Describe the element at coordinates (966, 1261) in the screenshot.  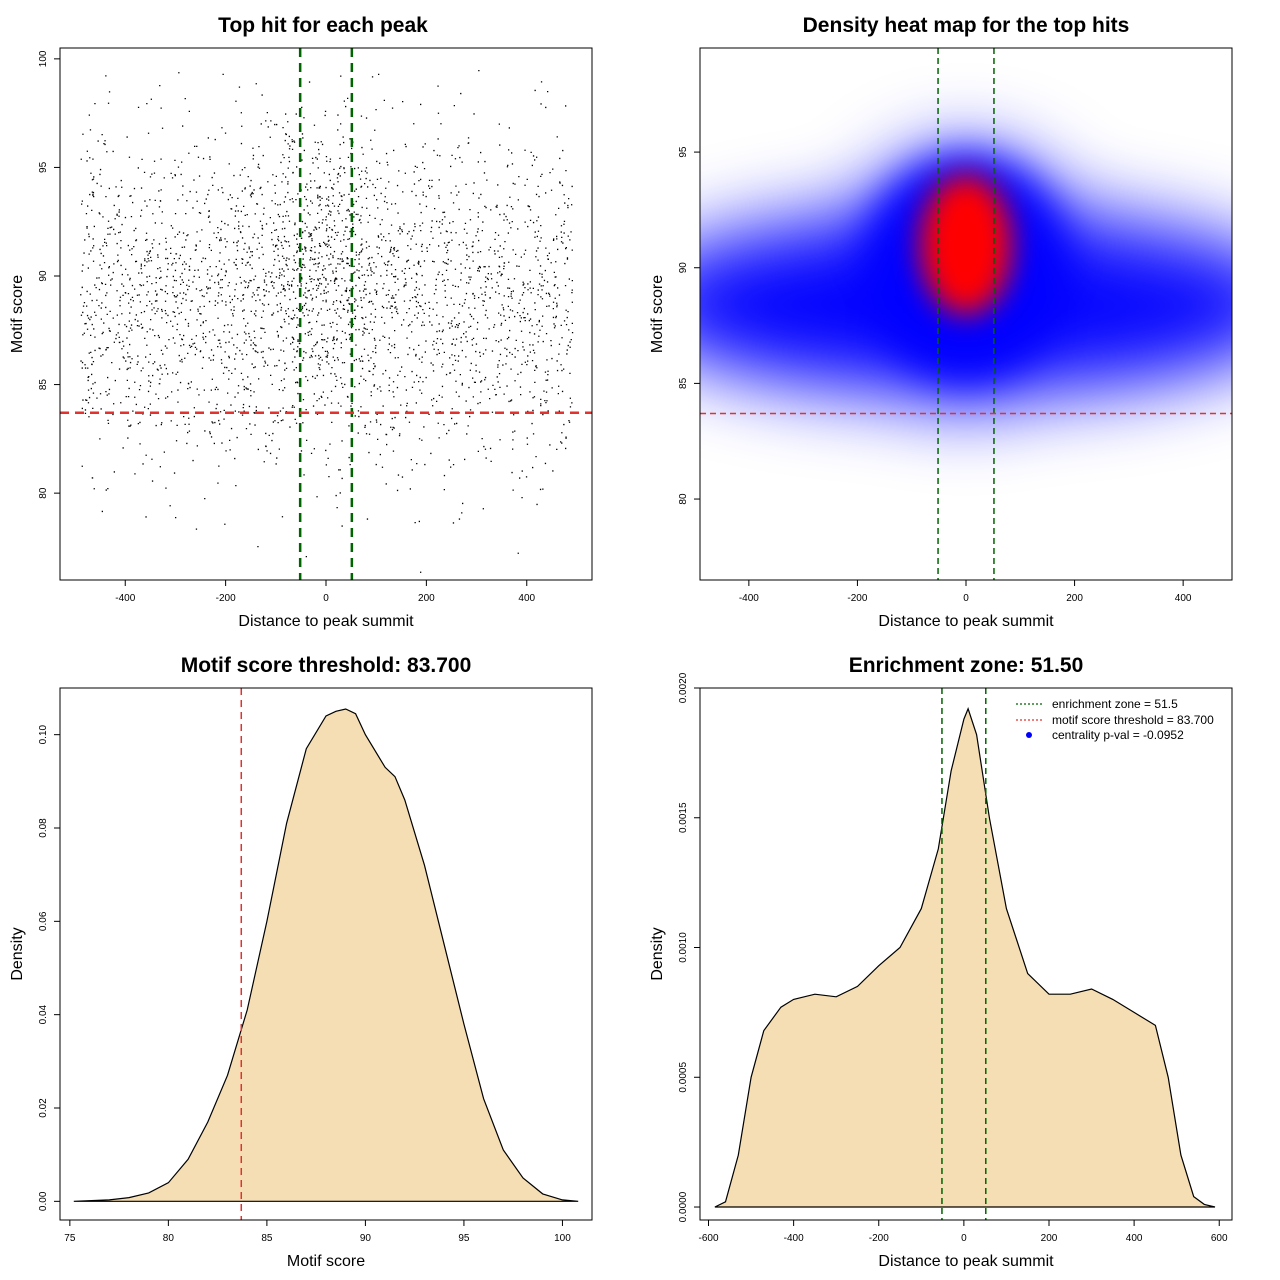
I see `distance-density-x-label: Distance to peak summit` at that location.